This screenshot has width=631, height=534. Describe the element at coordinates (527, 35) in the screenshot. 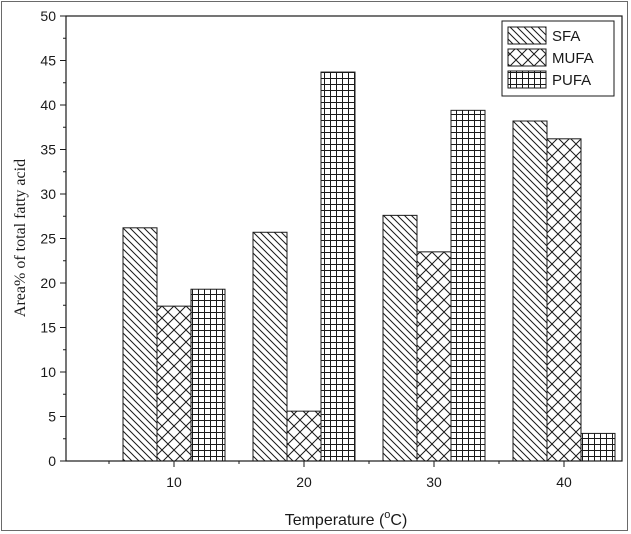

I see `legend-swatch-sfa` at that location.